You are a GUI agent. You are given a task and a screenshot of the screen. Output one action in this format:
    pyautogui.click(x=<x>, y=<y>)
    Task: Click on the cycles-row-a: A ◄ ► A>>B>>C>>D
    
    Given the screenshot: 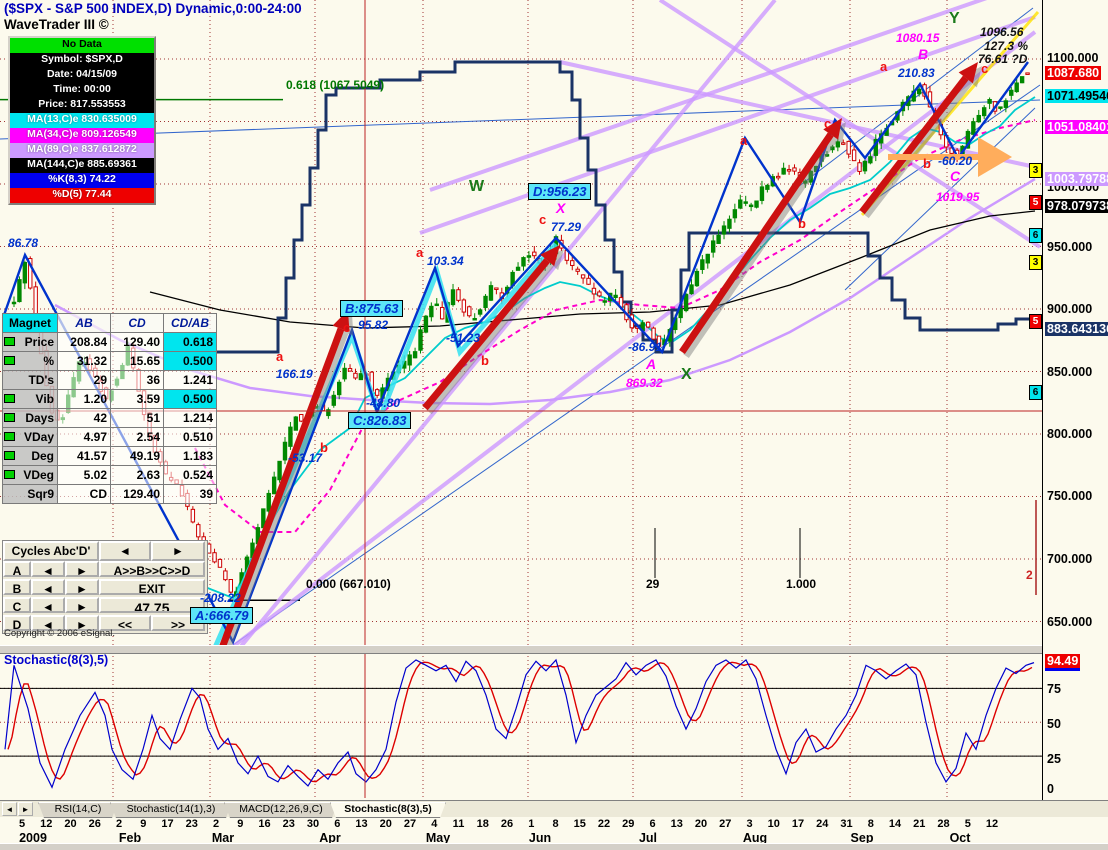 What is the action you would take?
    pyautogui.click(x=105, y=570)
    